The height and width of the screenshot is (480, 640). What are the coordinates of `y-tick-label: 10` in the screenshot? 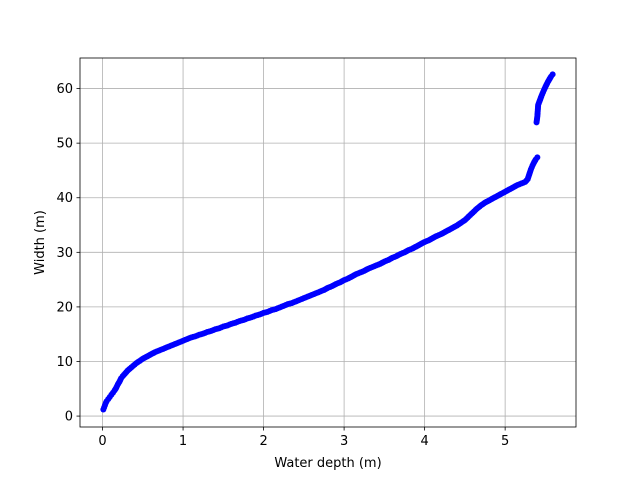 It's located at (64, 362).